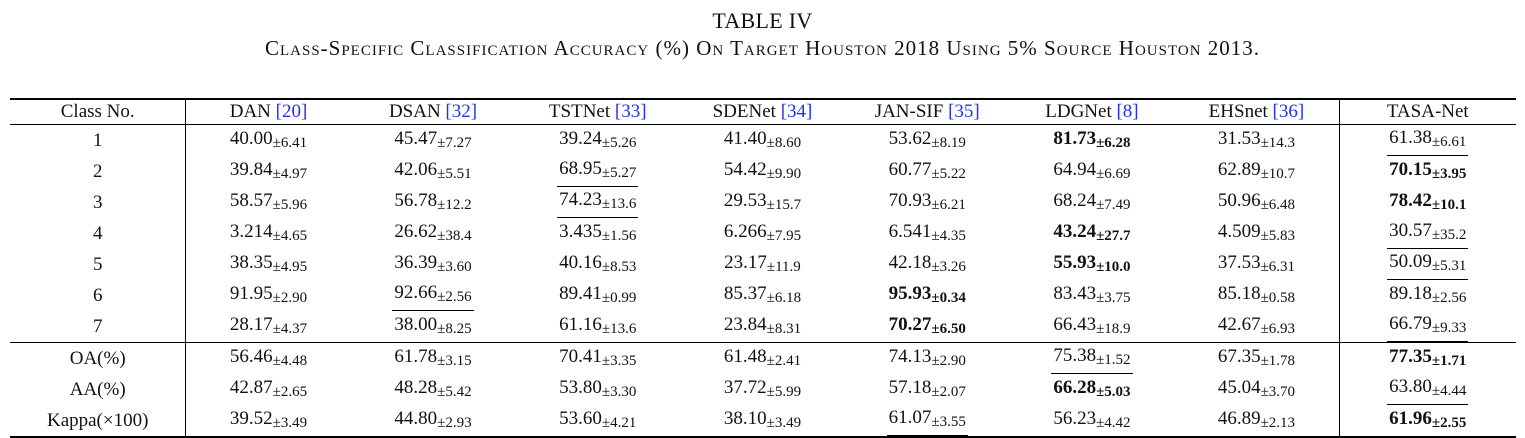 The image size is (1525, 438). What do you see at coordinates (1410, 200) in the screenshot?
I see `mean-value: 78.42` at bounding box center [1410, 200].